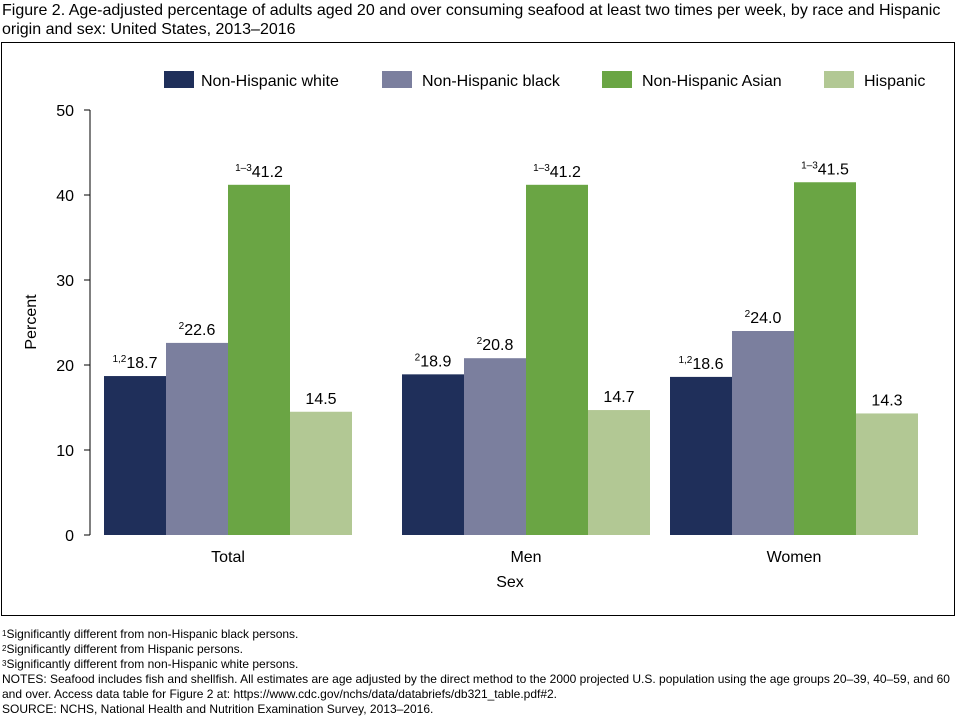  Describe the element at coordinates (894, 81) in the screenshot. I see `legend-label-hispanic: Hispanic` at that location.